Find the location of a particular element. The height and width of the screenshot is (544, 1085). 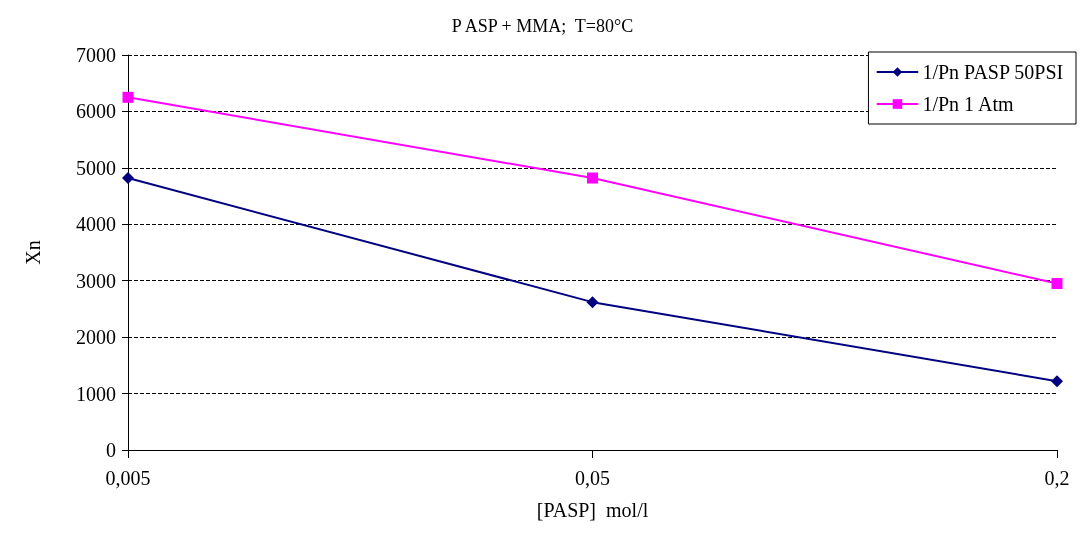

chart-title: P ASP + MMA; T=80°C is located at coordinates (542, 26).